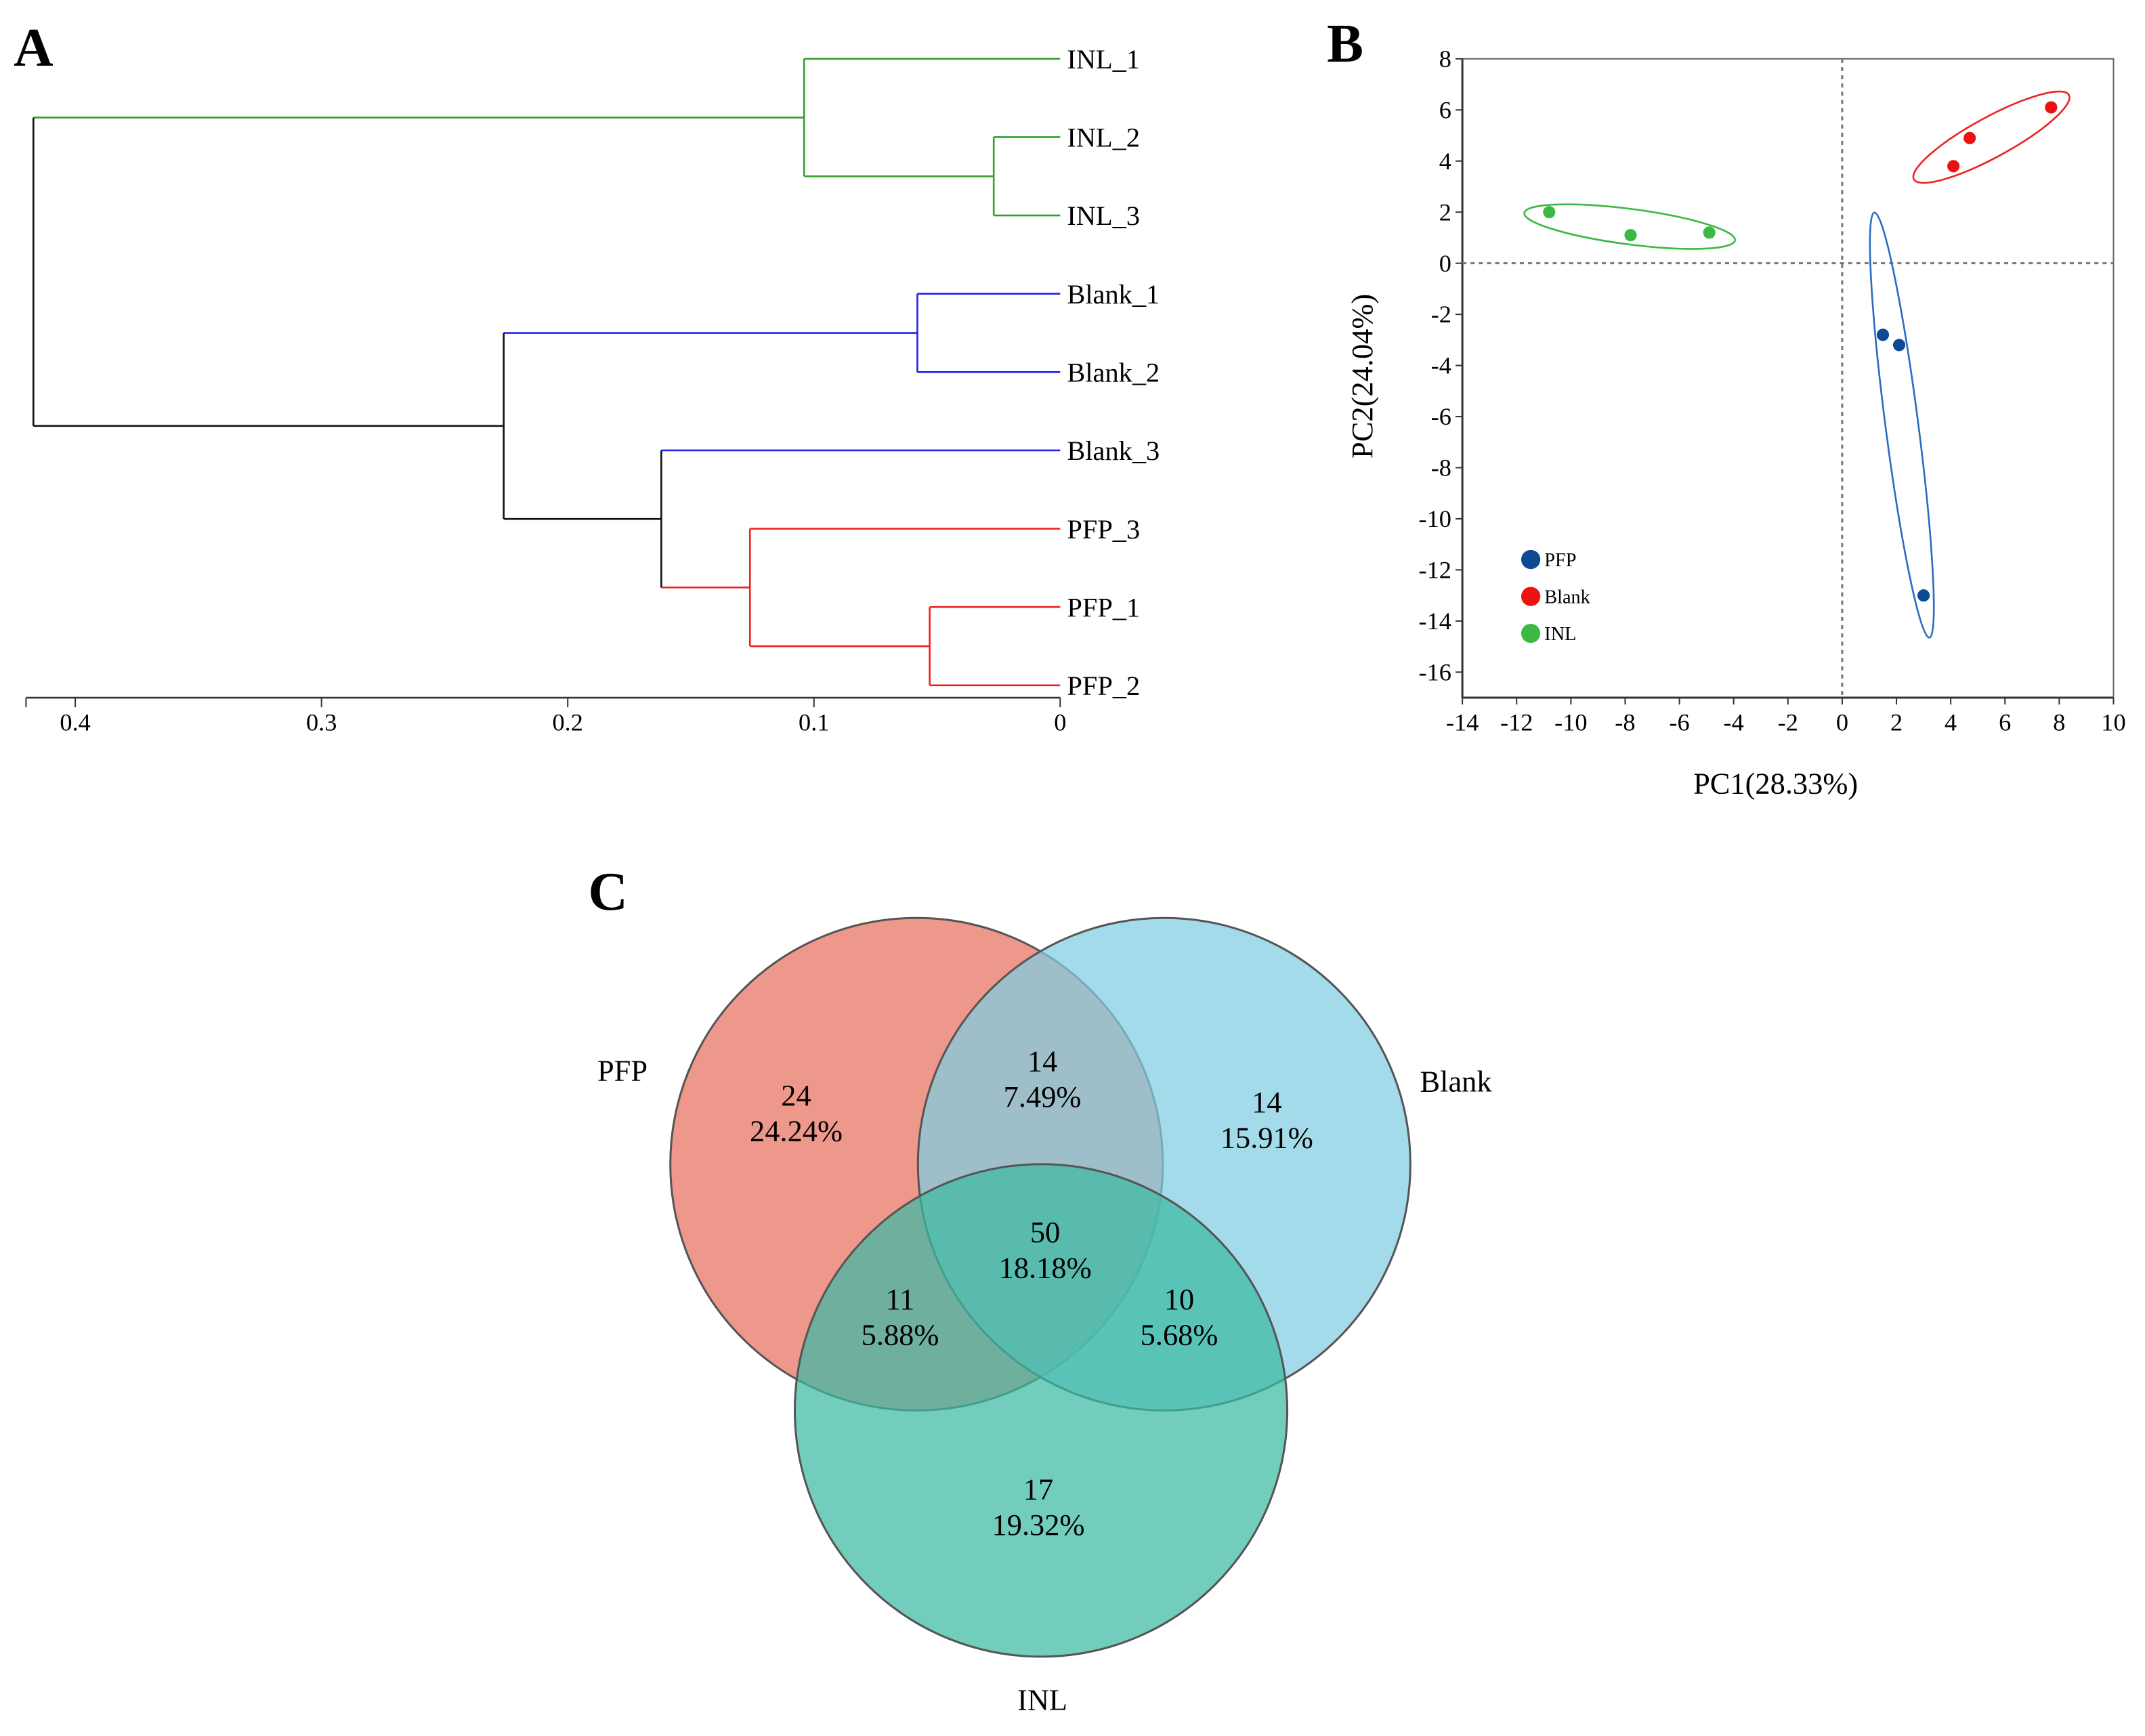 The image size is (2145, 1736). What do you see at coordinates (1456, 1082) in the screenshot?
I see `venn-set-label: Blank` at bounding box center [1456, 1082].